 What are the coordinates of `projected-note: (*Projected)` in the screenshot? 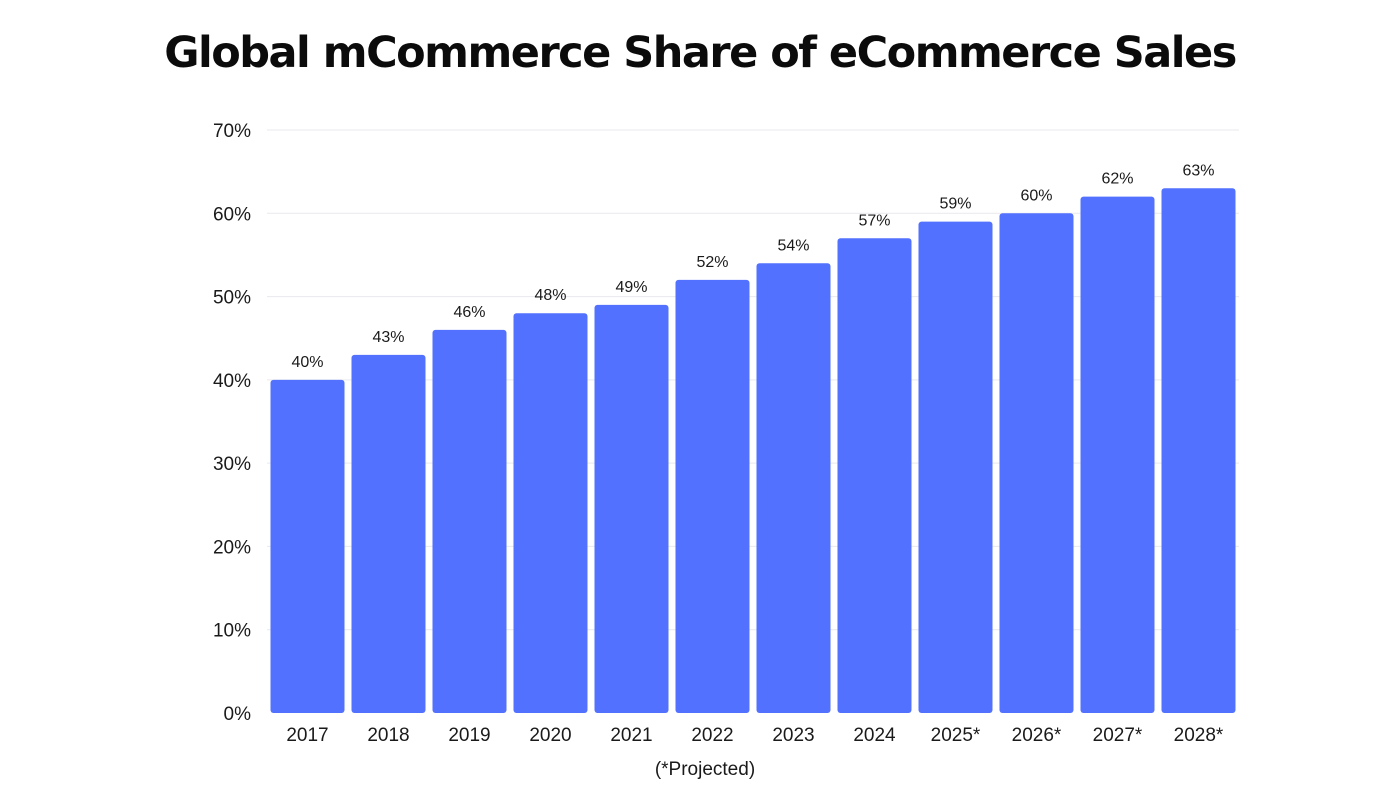 It's located at (705, 769).